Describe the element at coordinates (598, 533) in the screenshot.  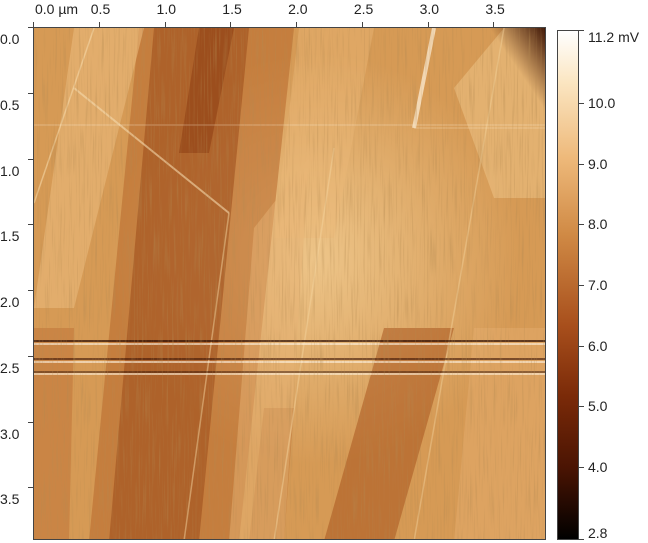
I see `colorbar-tick-label: 2.8` at that location.